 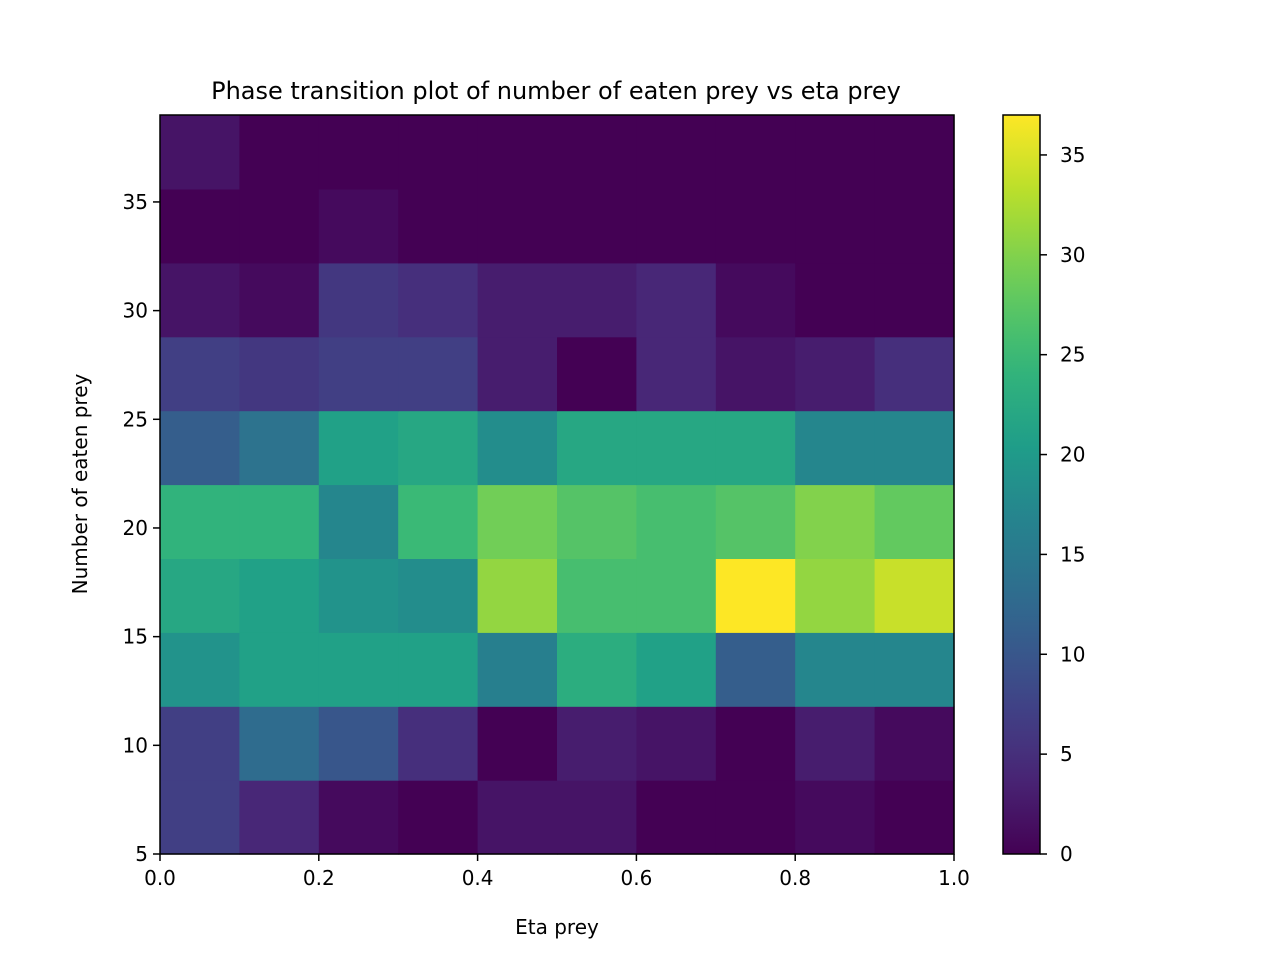 I want to click on y-tick-label: 30, so click(x=135, y=311).